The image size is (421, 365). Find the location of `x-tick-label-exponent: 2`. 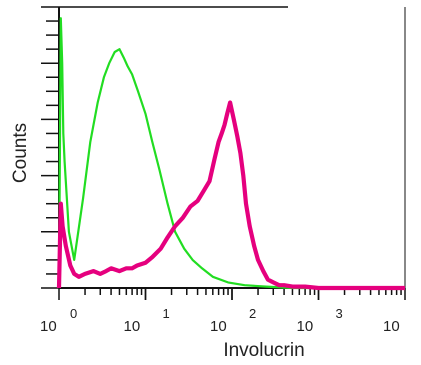

x-tick-label-exponent: 2 is located at coordinates (252, 313).